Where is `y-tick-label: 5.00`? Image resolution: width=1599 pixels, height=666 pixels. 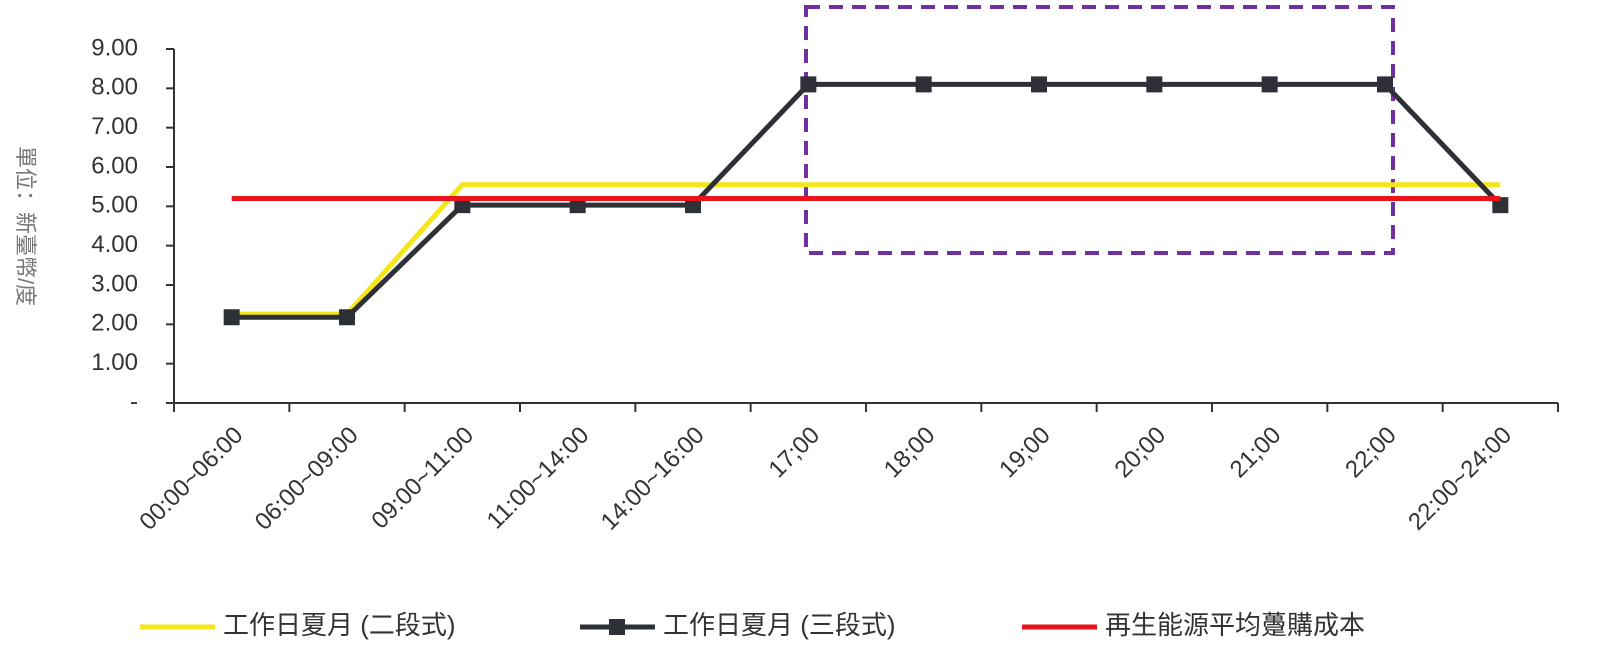 y-tick-label: 5.00 is located at coordinates (114, 205).